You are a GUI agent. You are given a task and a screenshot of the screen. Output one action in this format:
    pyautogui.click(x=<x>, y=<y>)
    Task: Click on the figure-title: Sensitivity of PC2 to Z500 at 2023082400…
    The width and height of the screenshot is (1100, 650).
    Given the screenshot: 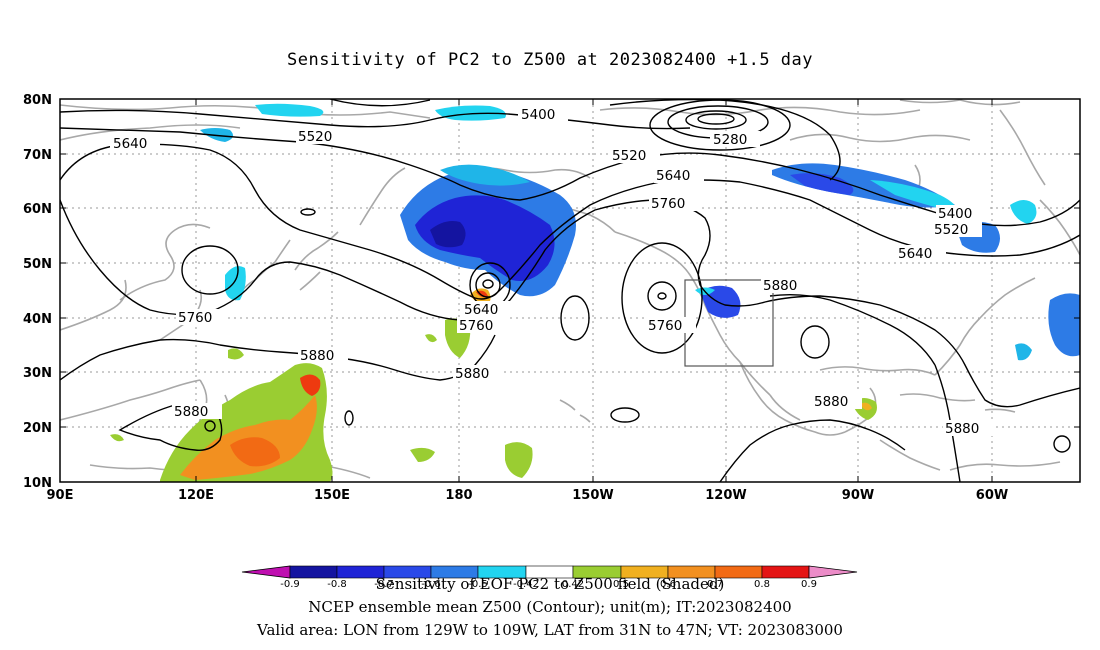 What is the action you would take?
    pyautogui.click(x=549, y=60)
    